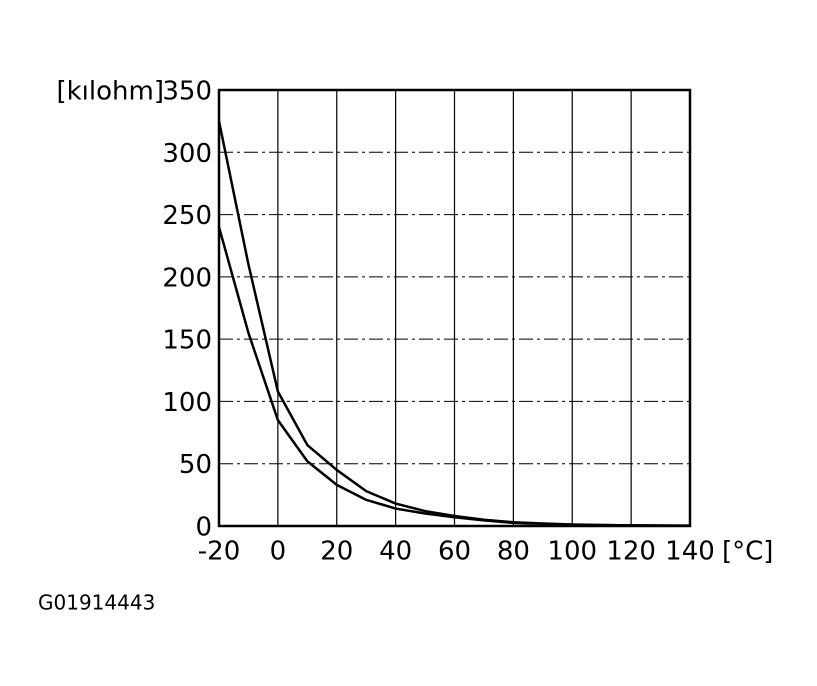 This screenshot has width=817, height=686. I want to click on y-tick-label: 250, so click(187, 216).